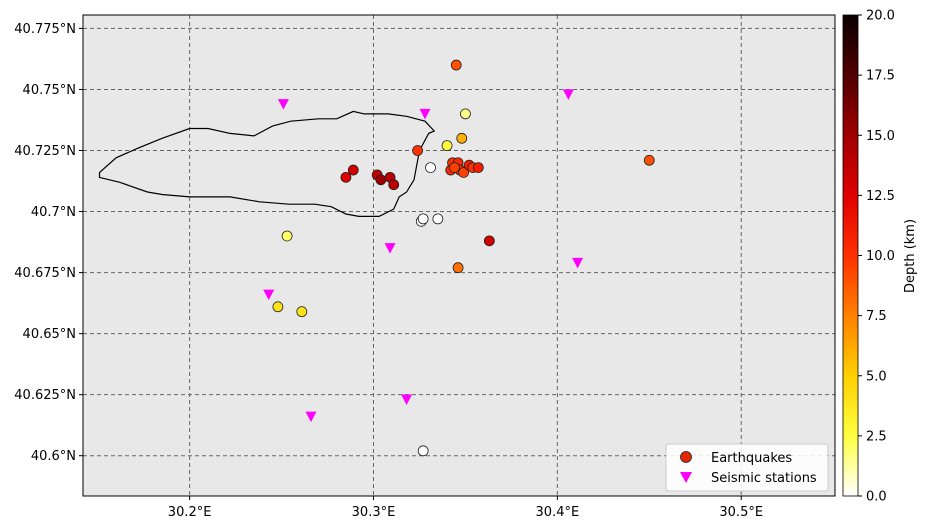  I want to click on legend-box, so click(747, 467).